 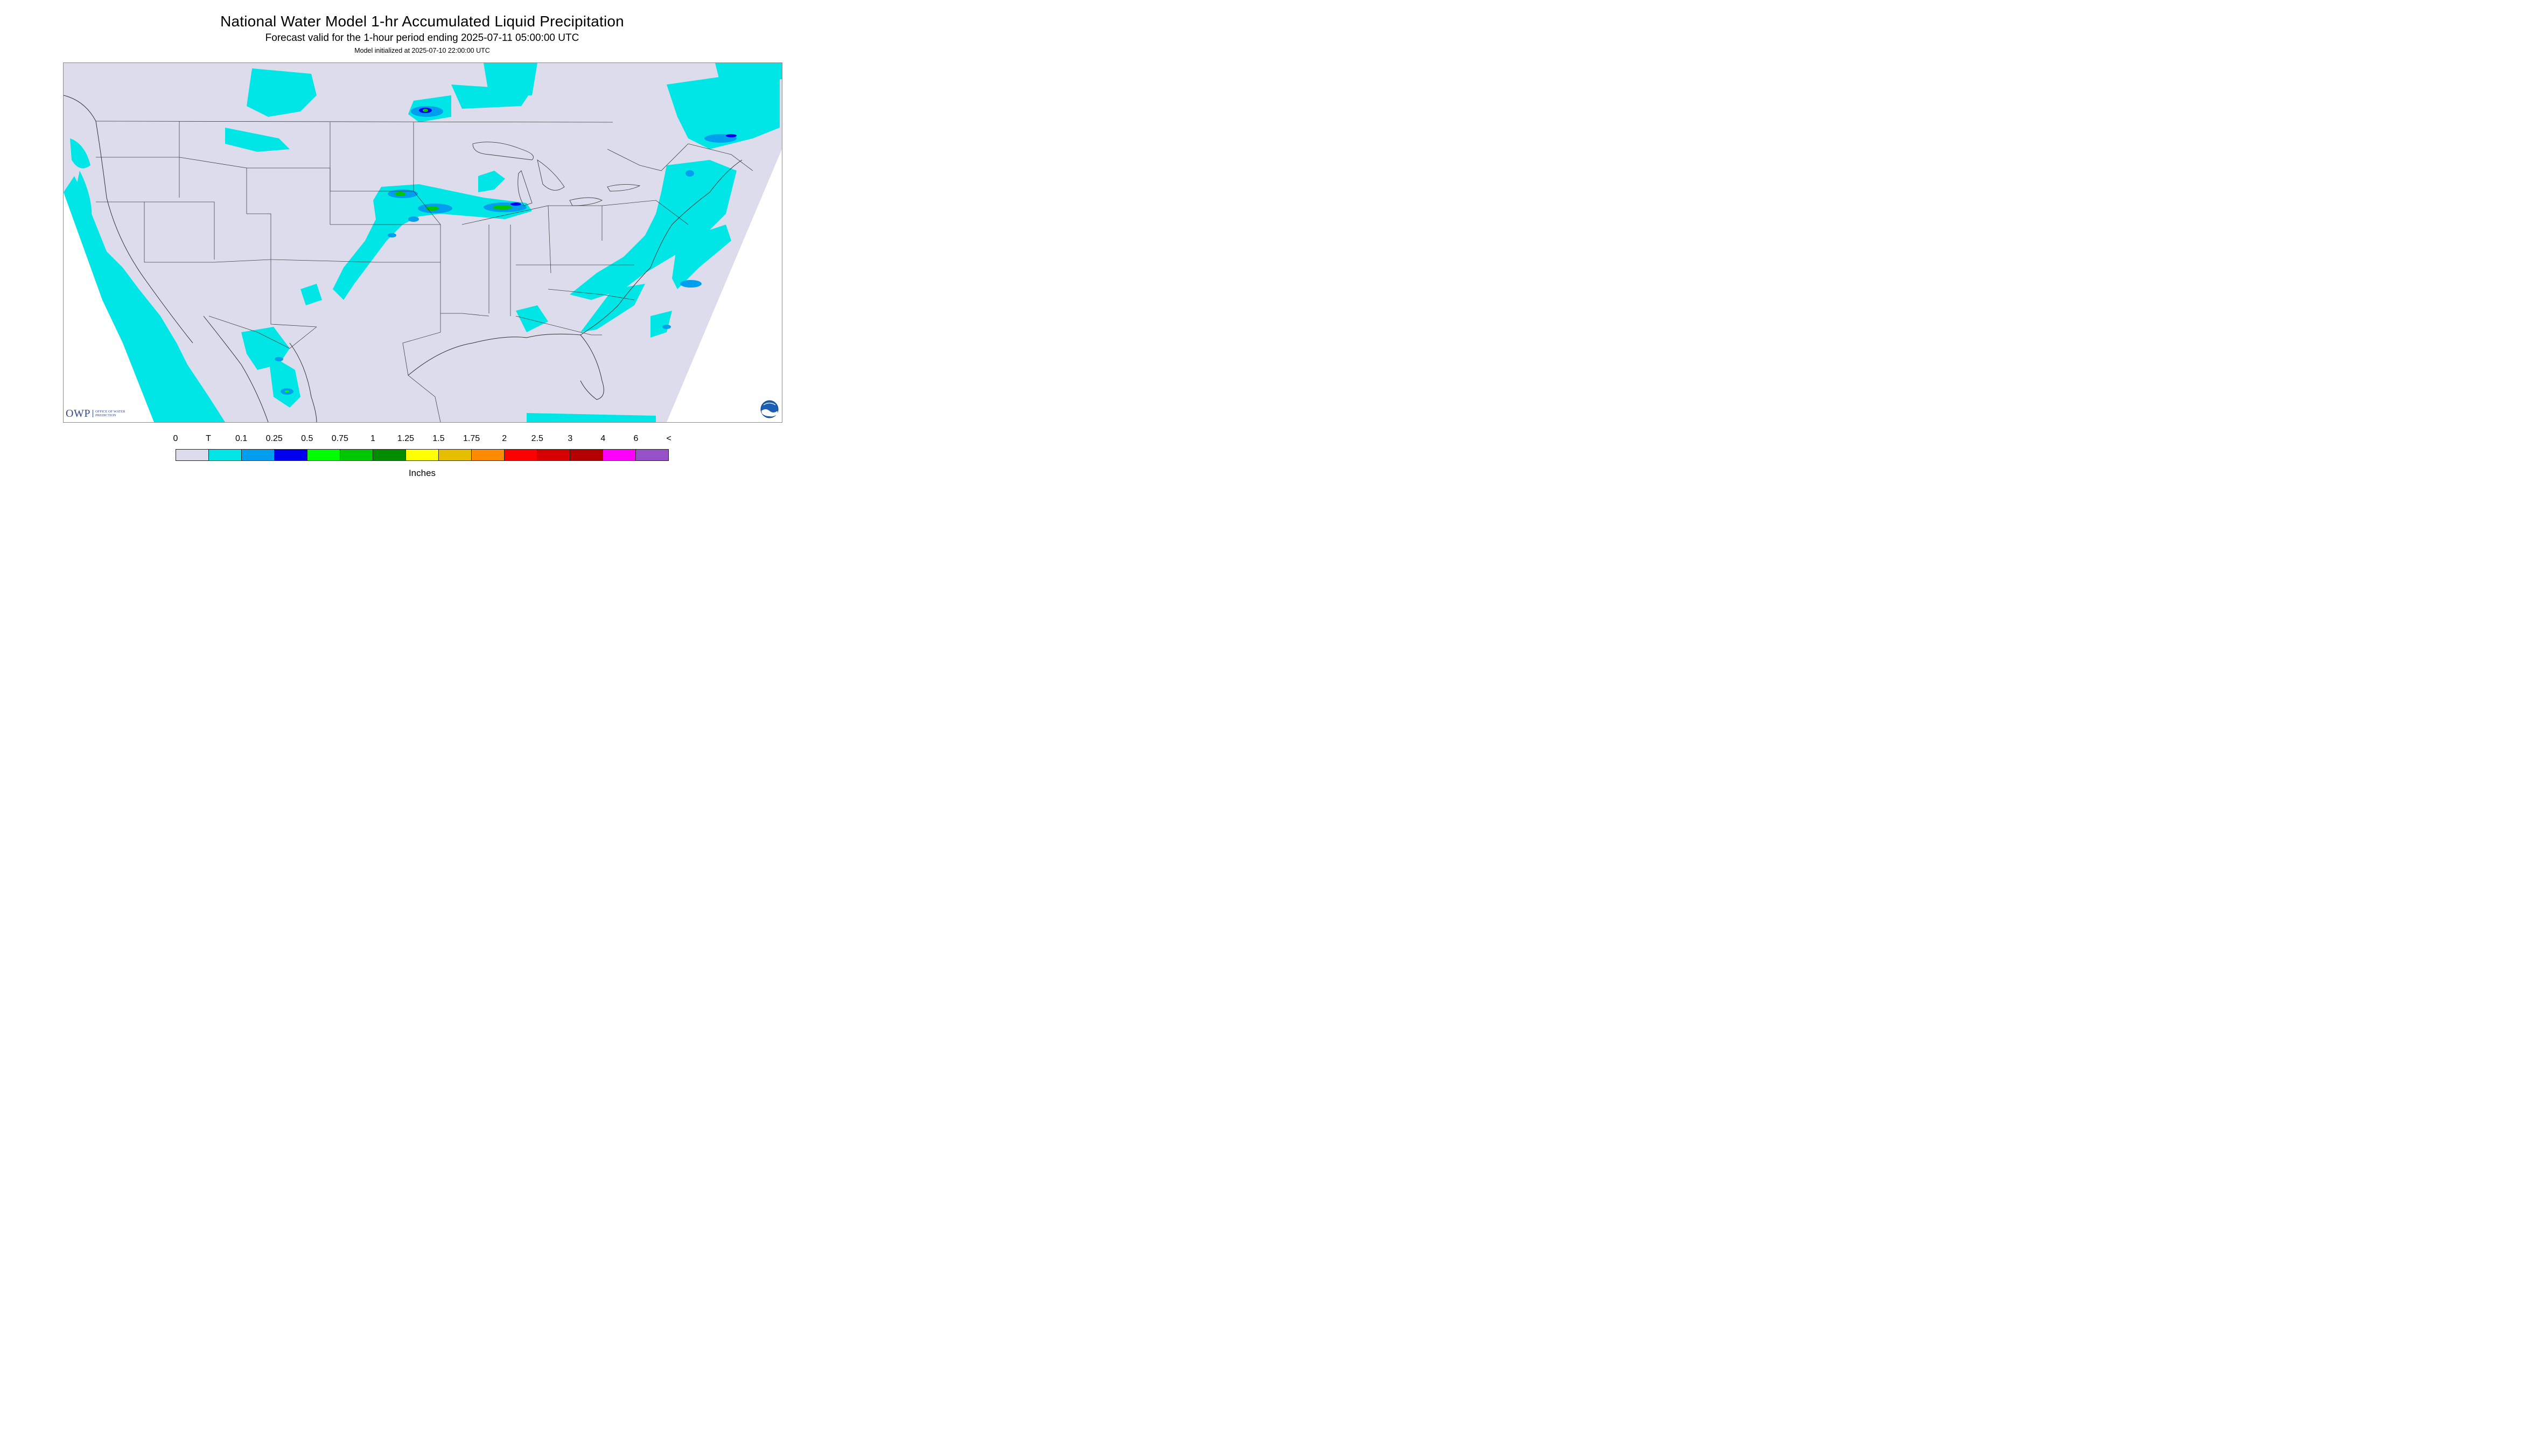 I want to click on legend-label: 1.25, so click(x=406, y=438).